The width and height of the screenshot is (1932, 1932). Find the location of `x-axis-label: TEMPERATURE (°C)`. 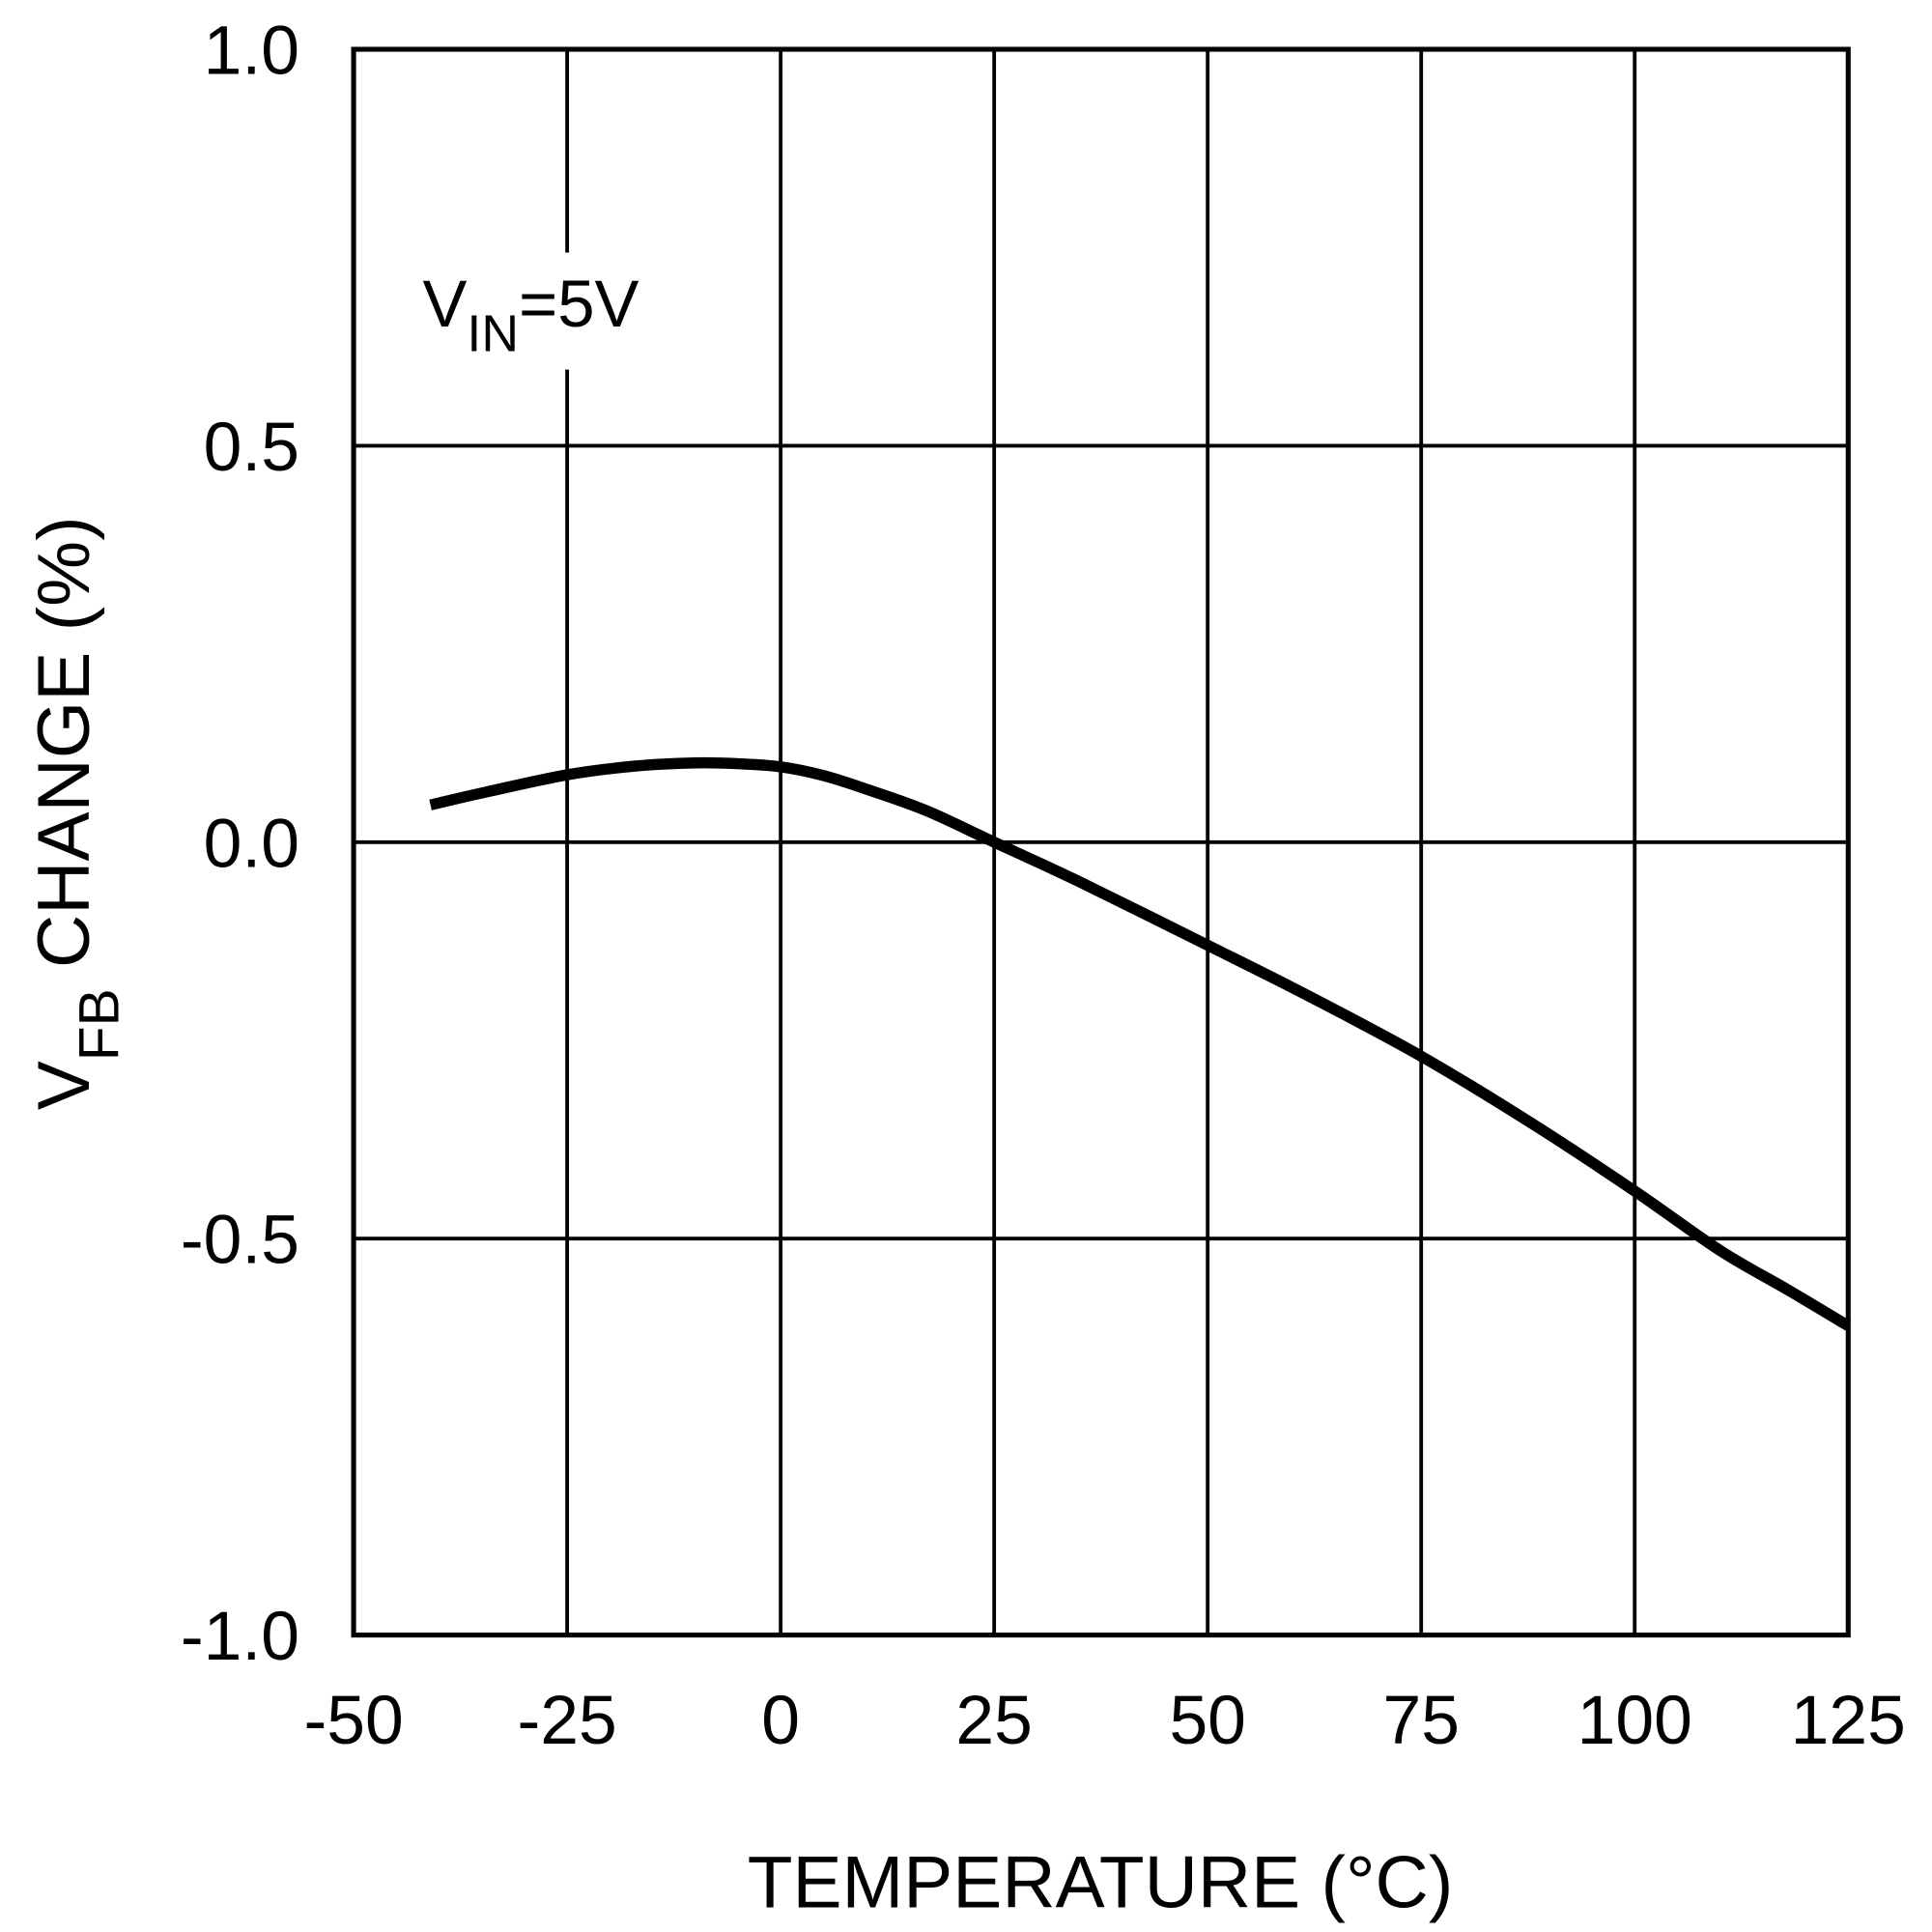

x-axis-label: TEMPERATURE (°C) is located at coordinates (1101, 1882).